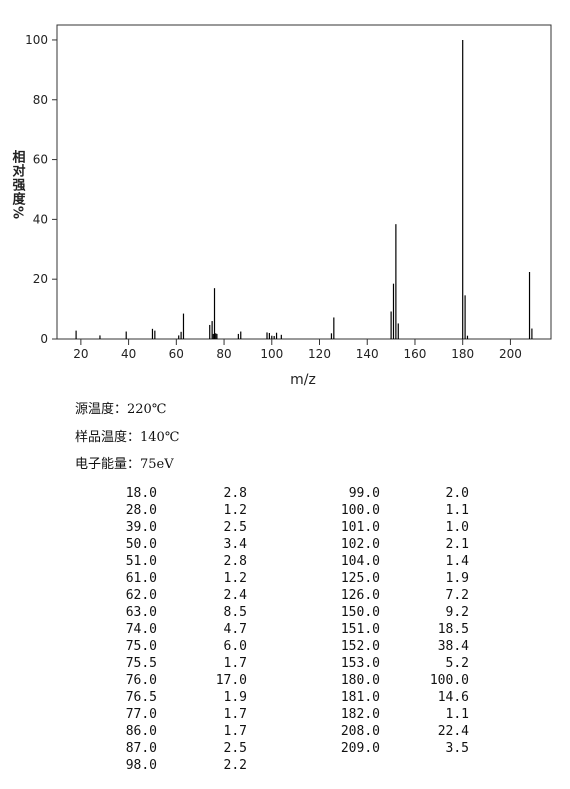  I want to click on table-cell: 151.0, so click(360, 629).